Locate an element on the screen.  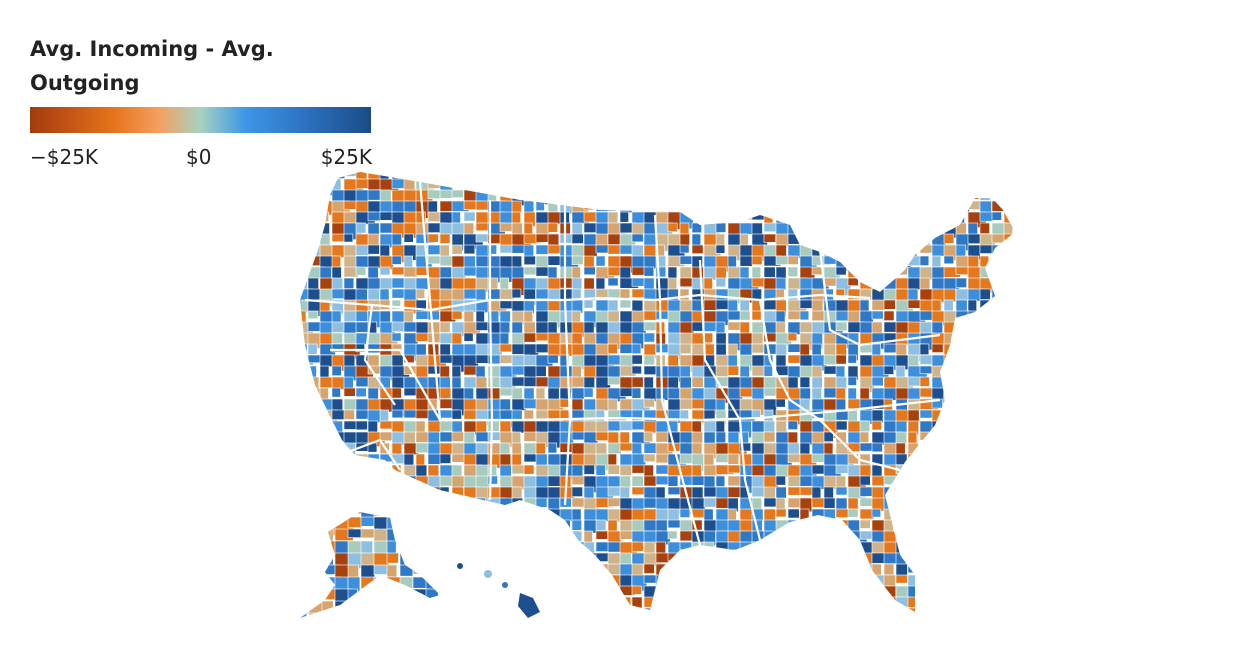
alaska-counties is located at coordinates (370, 565).